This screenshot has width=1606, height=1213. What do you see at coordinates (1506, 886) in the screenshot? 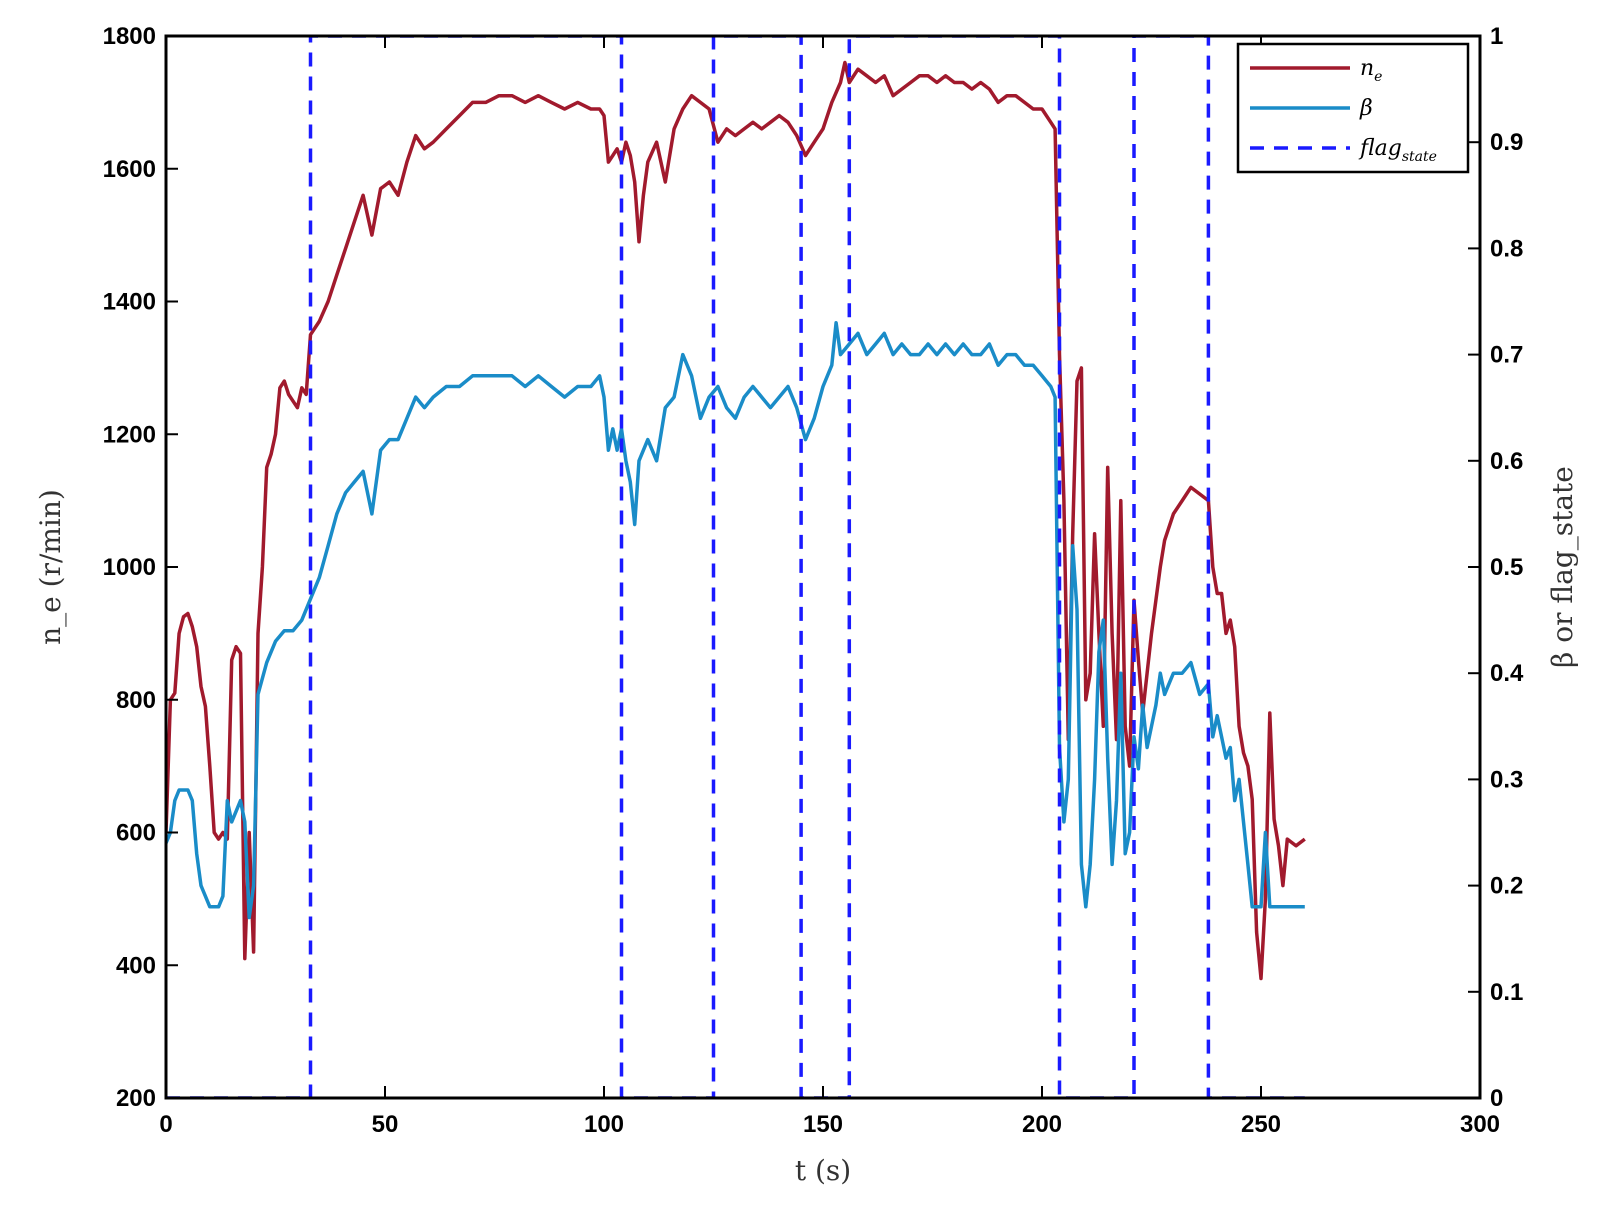
I see `y-right-tick-label: 0.2` at bounding box center [1506, 886].